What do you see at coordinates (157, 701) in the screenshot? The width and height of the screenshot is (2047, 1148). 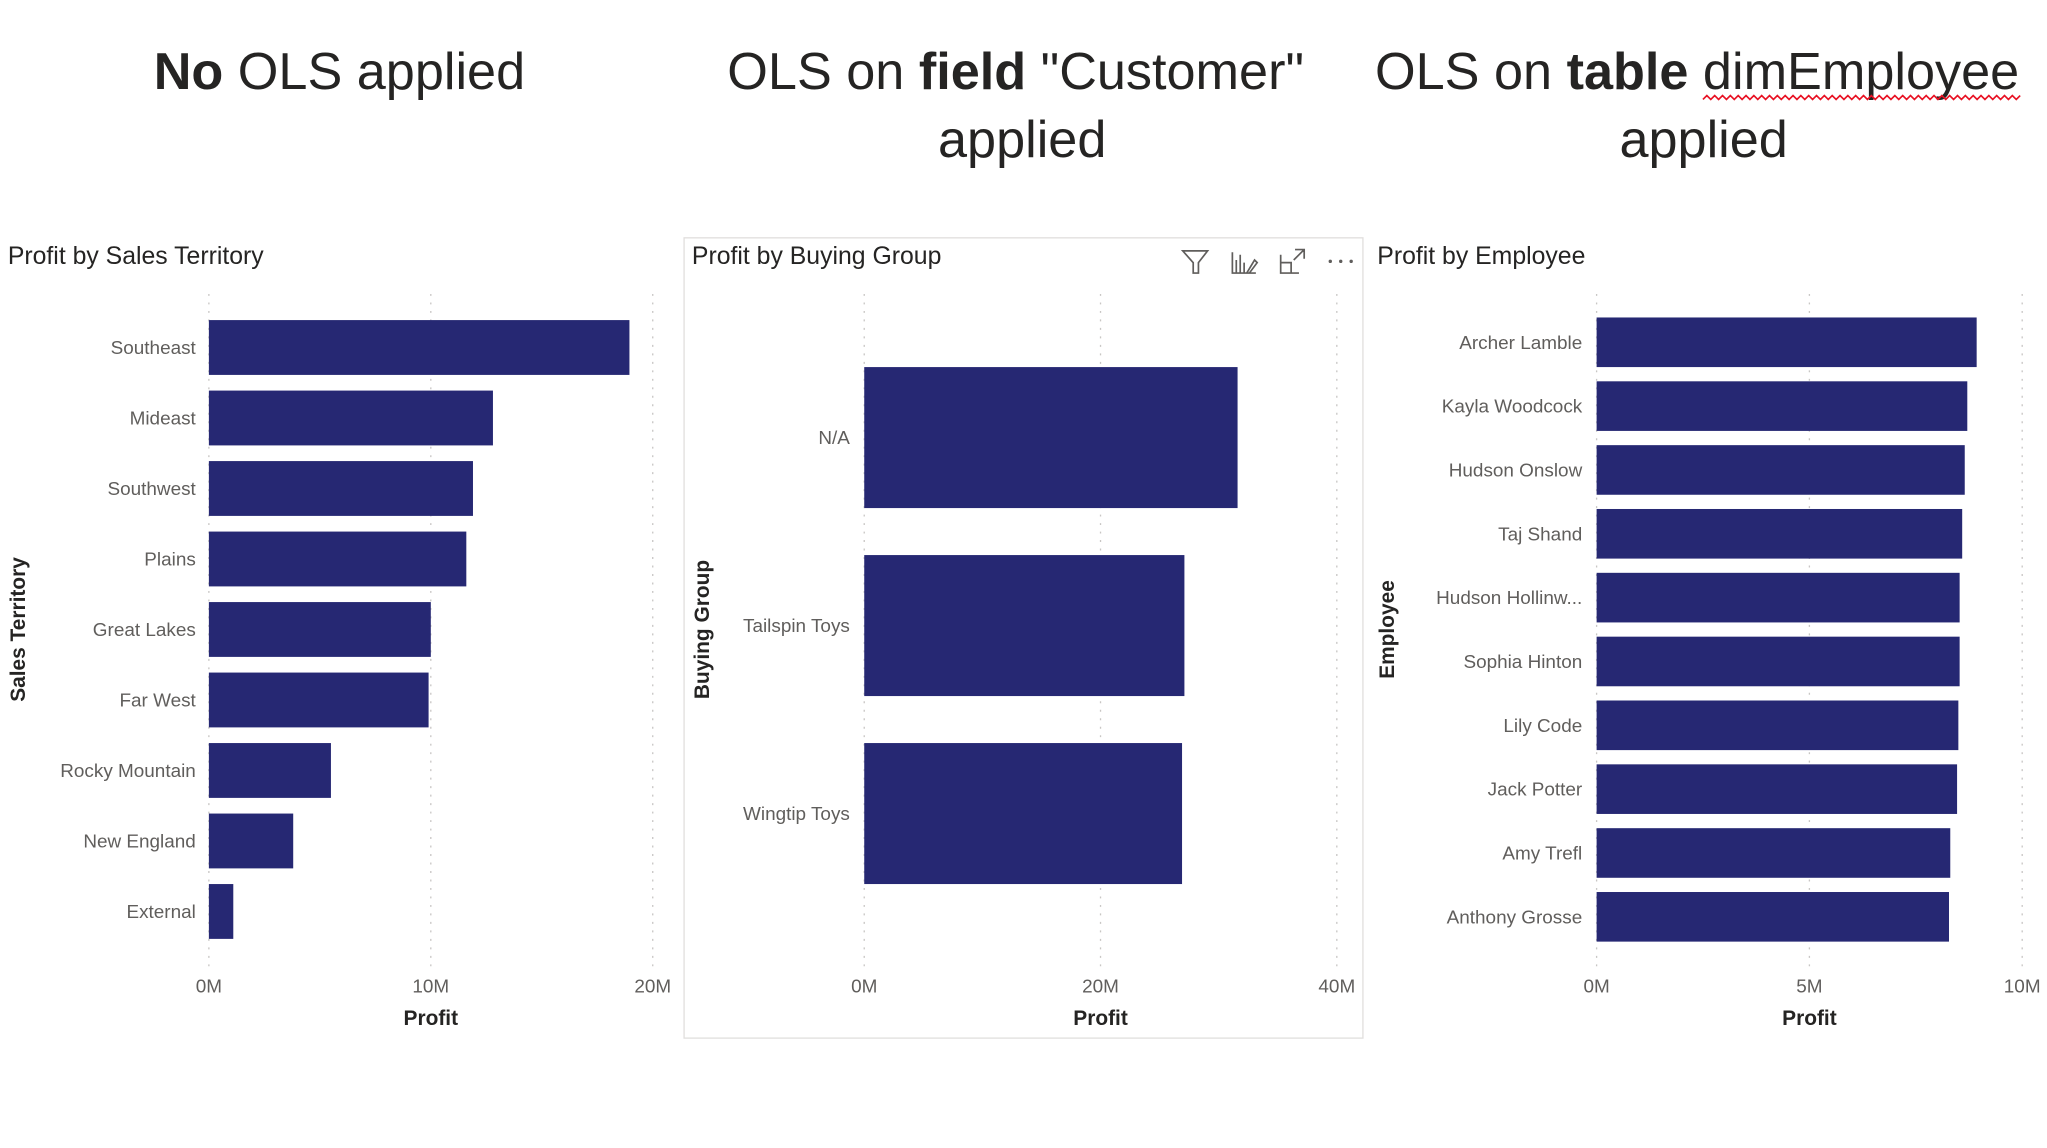 I see `category-label: Far West` at bounding box center [157, 701].